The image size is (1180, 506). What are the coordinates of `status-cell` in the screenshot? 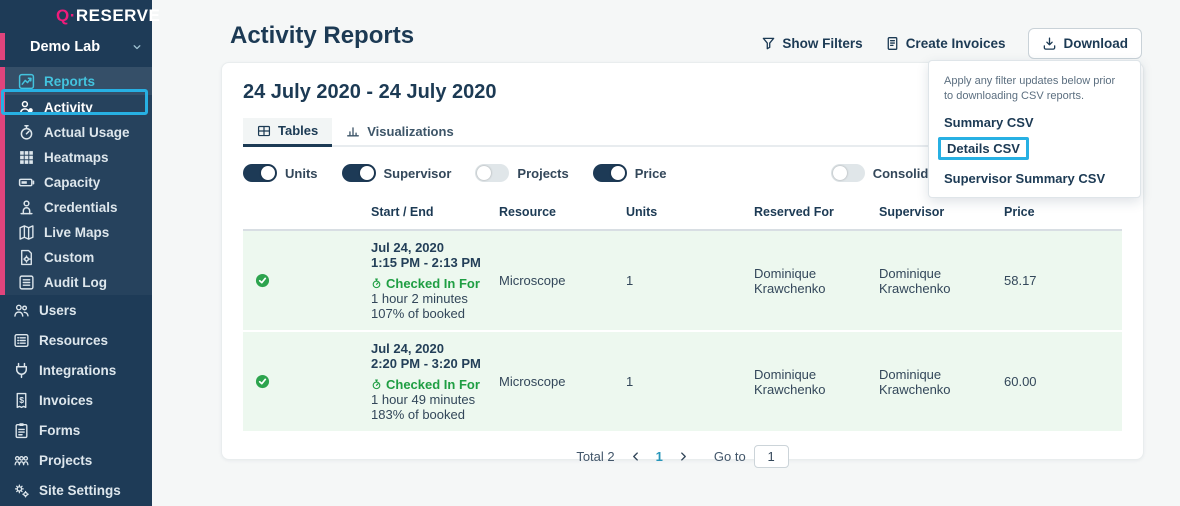 It's located at (307, 281).